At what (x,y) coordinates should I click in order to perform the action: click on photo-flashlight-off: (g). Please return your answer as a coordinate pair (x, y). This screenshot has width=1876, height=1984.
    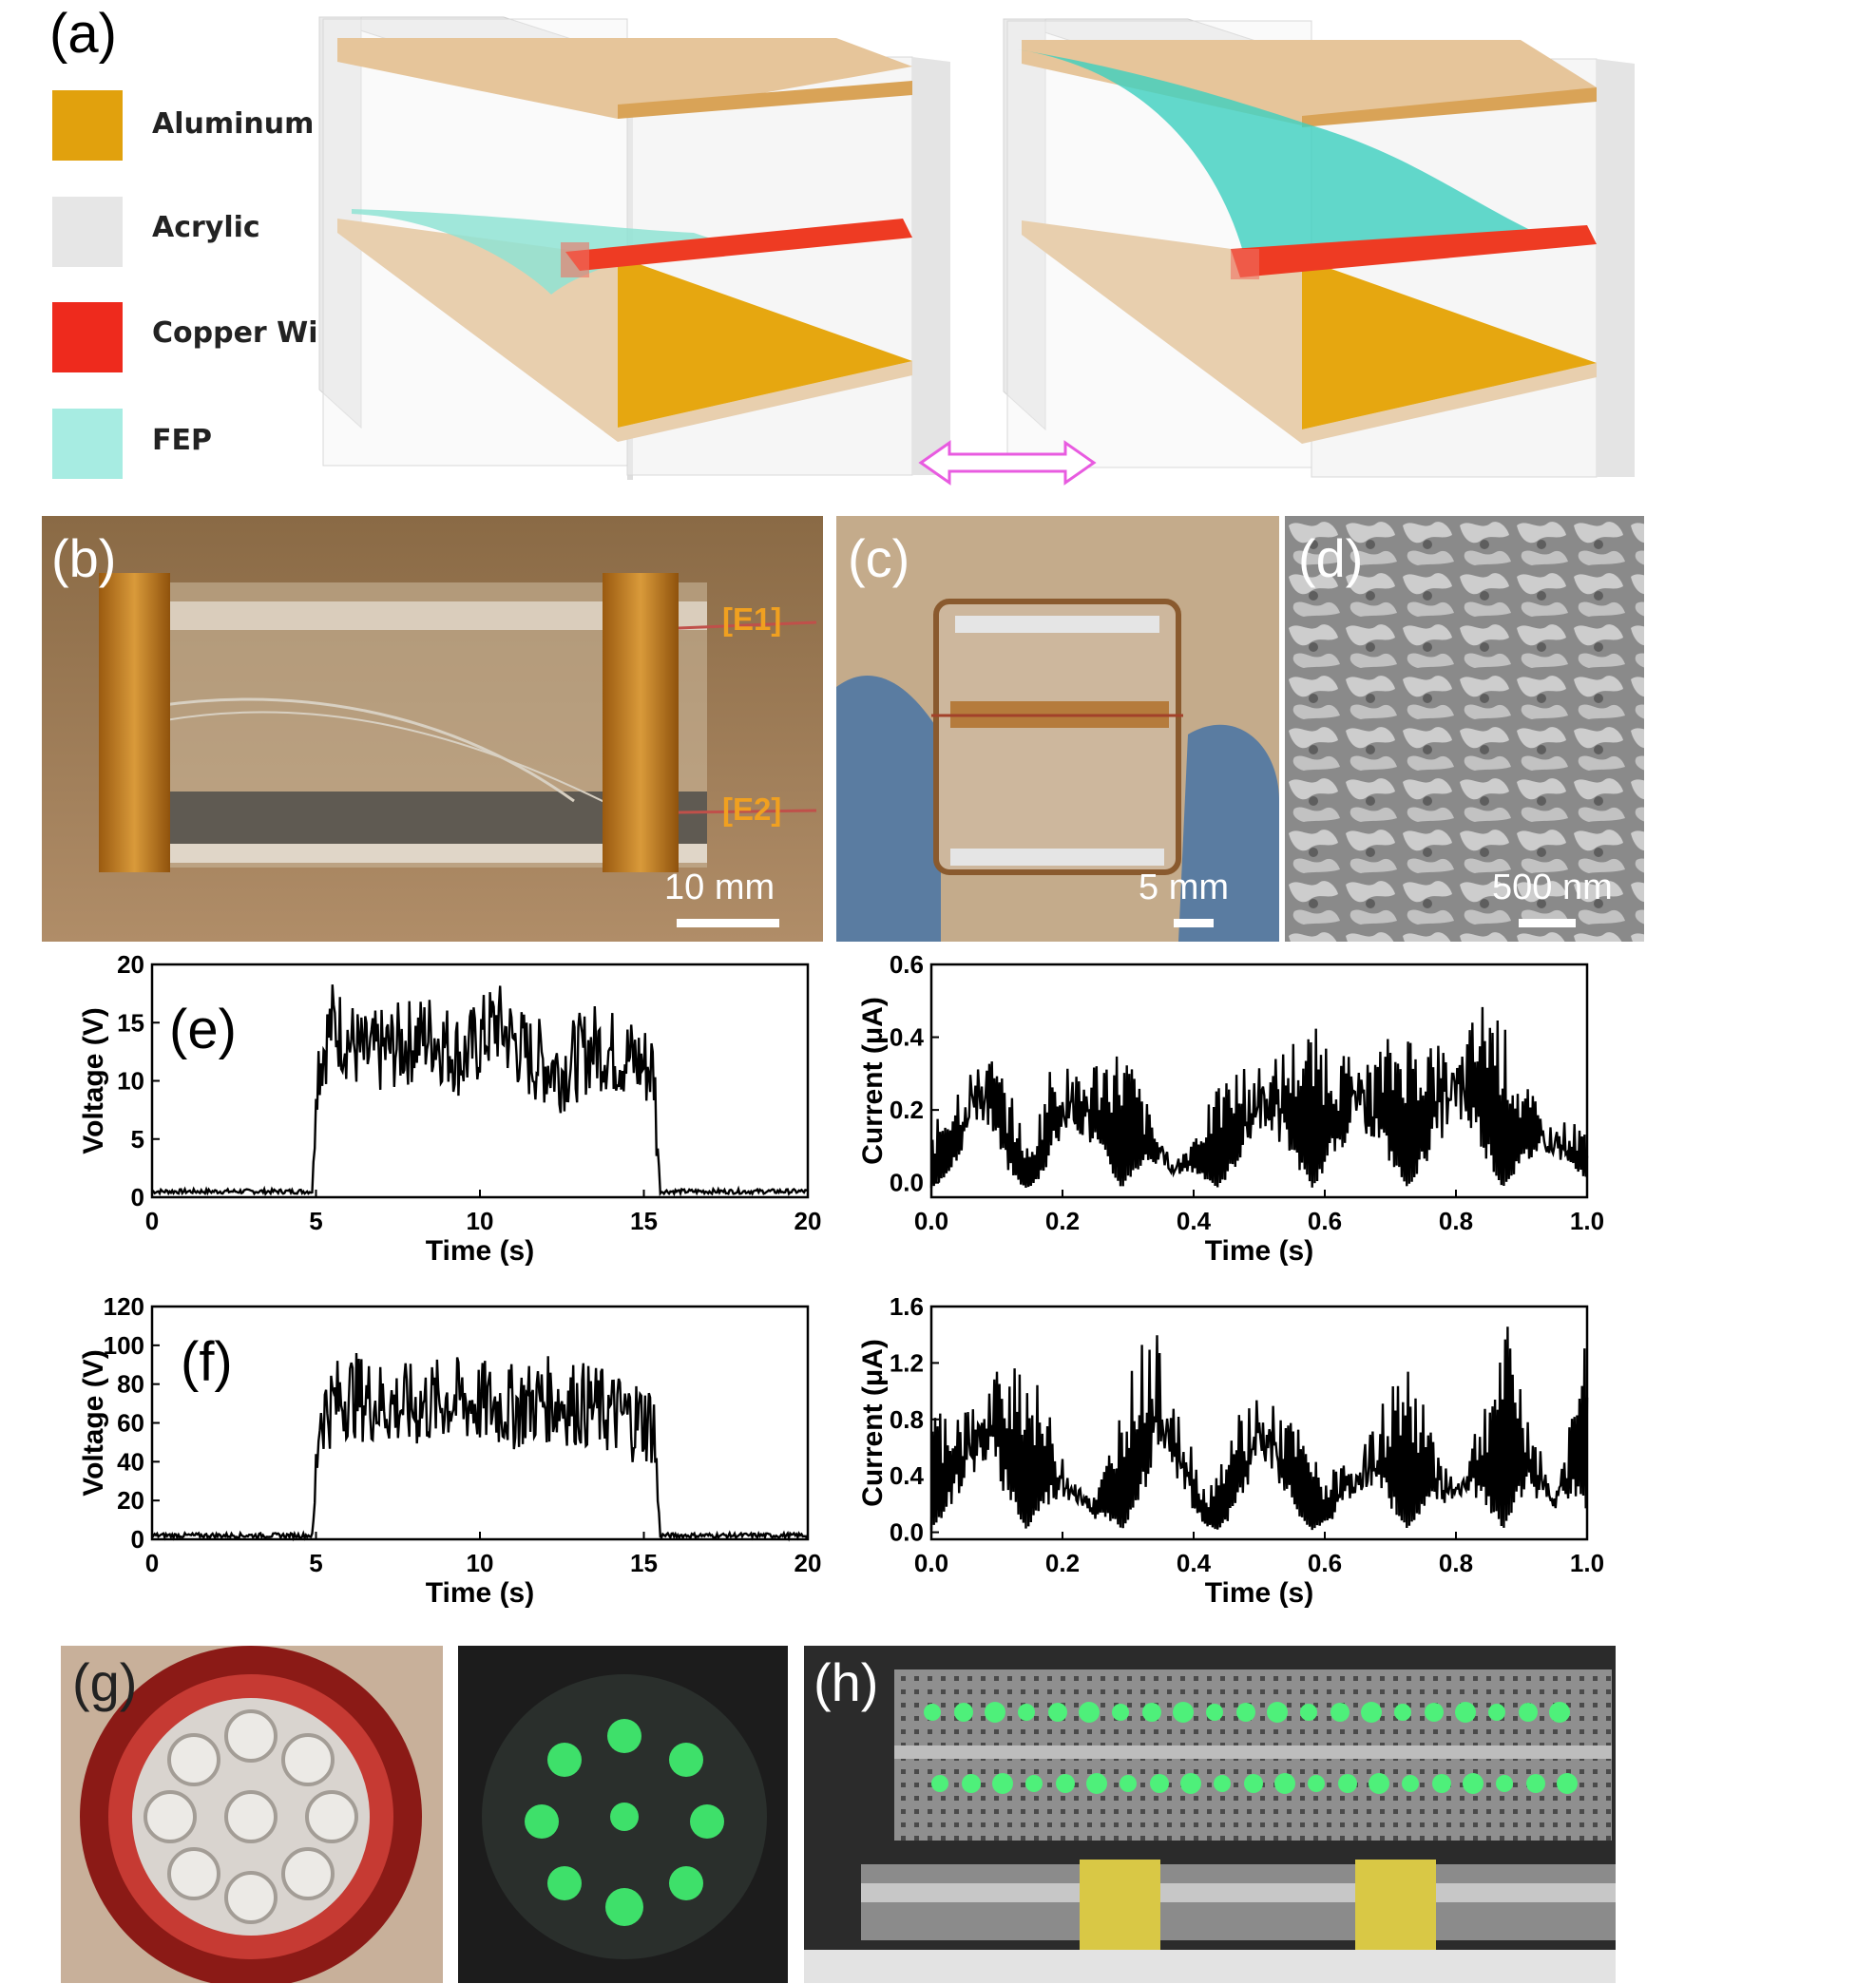
    Looking at the image, I should click on (252, 1814).